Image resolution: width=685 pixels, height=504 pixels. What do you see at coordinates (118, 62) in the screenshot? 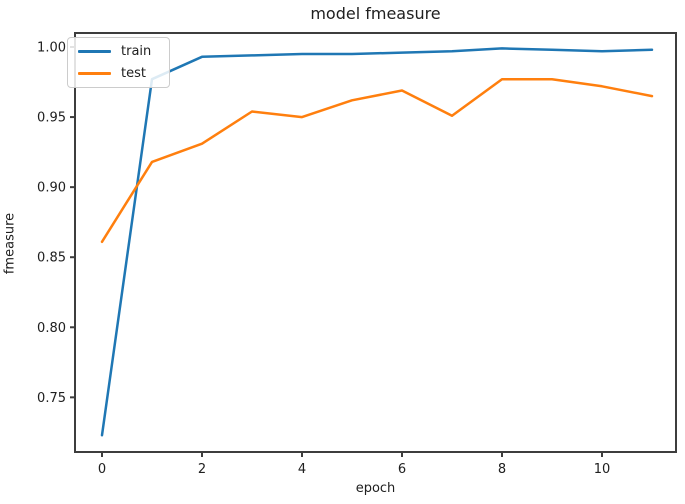
I see `legend: train test` at bounding box center [118, 62].